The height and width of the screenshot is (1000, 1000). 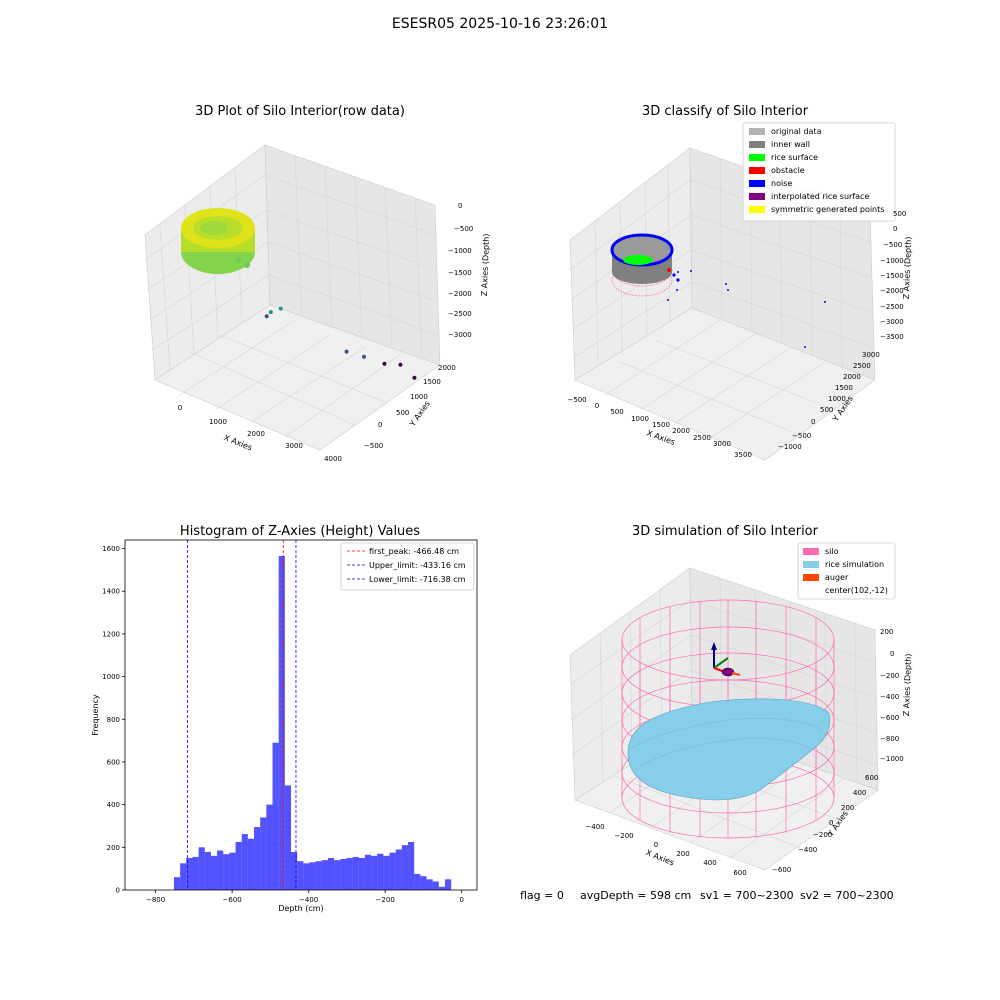 What do you see at coordinates (256, 434) in the screenshot?
I see `x-tick: 2000` at bounding box center [256, 434].